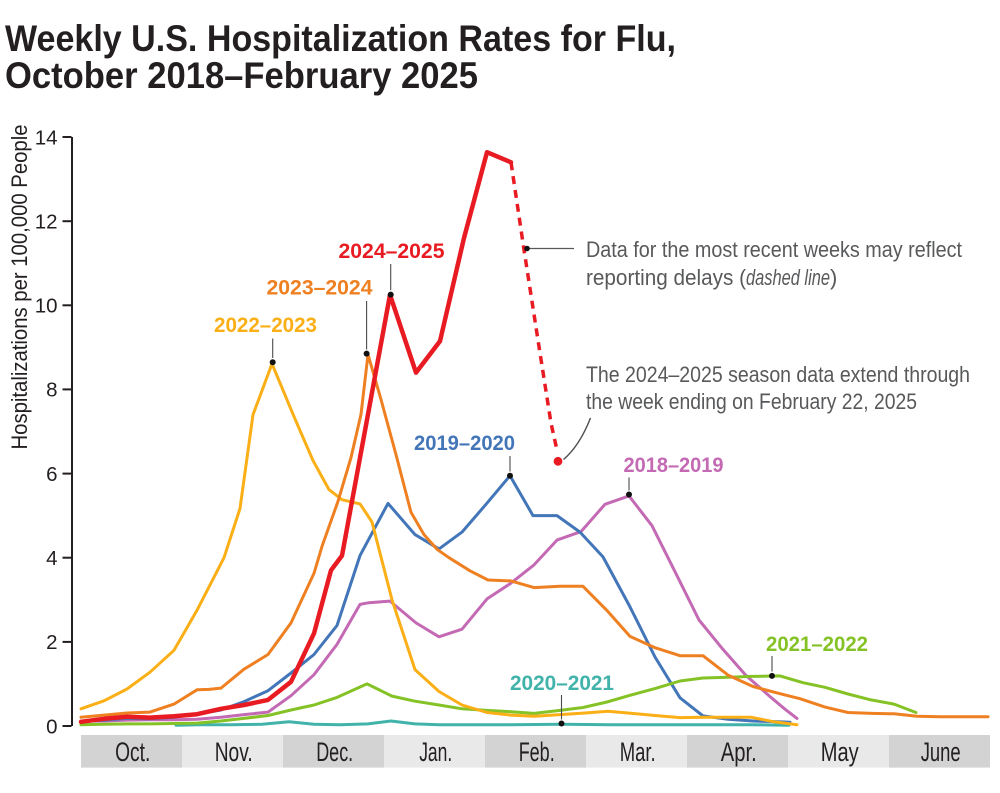 The height and width of the screenshot is (793, 1000). I want to click on svg-text:The 2024–2025 season data exte: The 2024–2025 season data extend through, so click(778, 374).